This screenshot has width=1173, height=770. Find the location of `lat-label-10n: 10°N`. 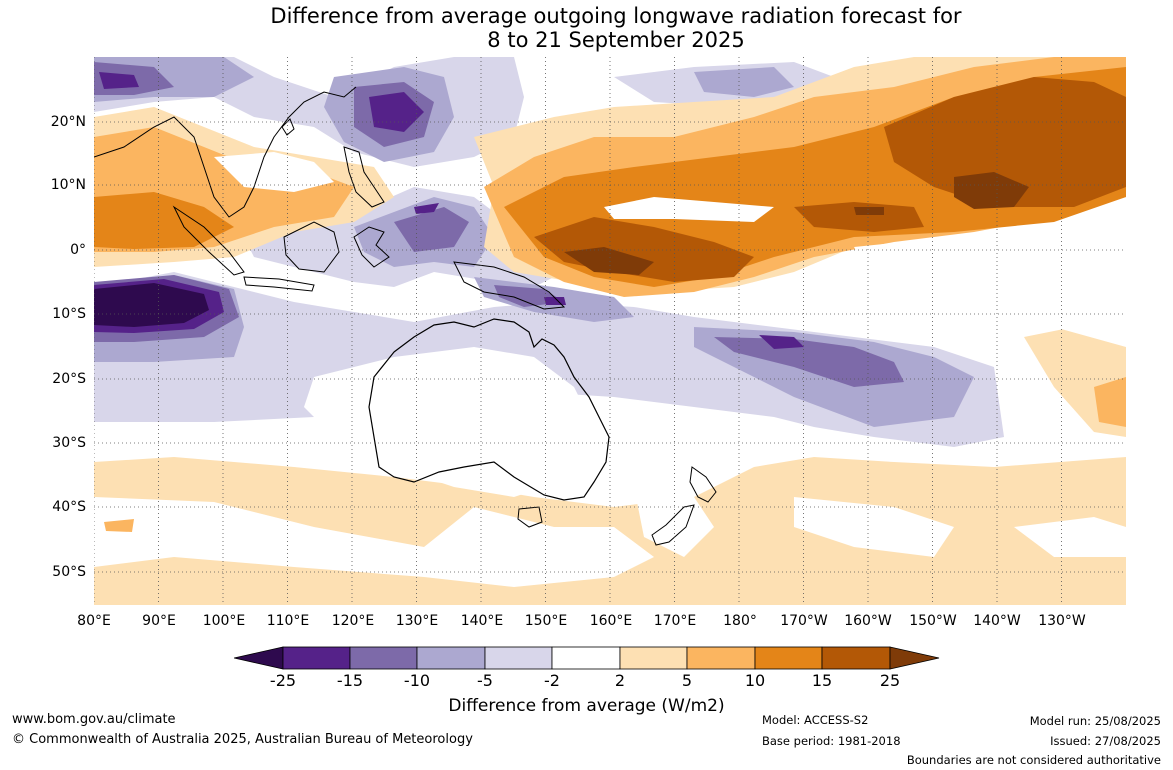

lat-label-10n: 10°N is located at coordinates (68, 185).